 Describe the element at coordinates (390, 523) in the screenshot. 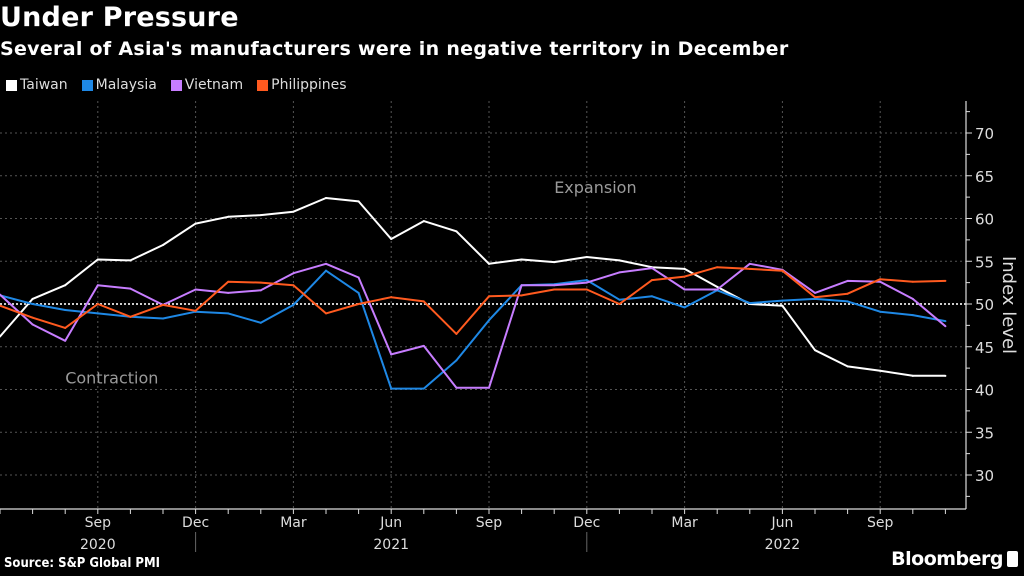

I see `x-tick-label: Jun` at that location.